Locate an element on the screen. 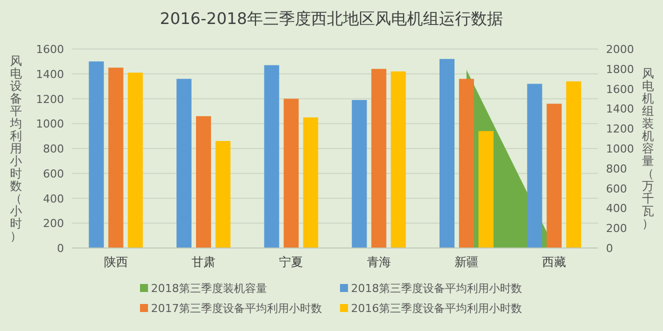 Image resolution: width=663 pixels, height=331 pixels. y2-tick-label: 1400 is located at coordinates (620, 109).